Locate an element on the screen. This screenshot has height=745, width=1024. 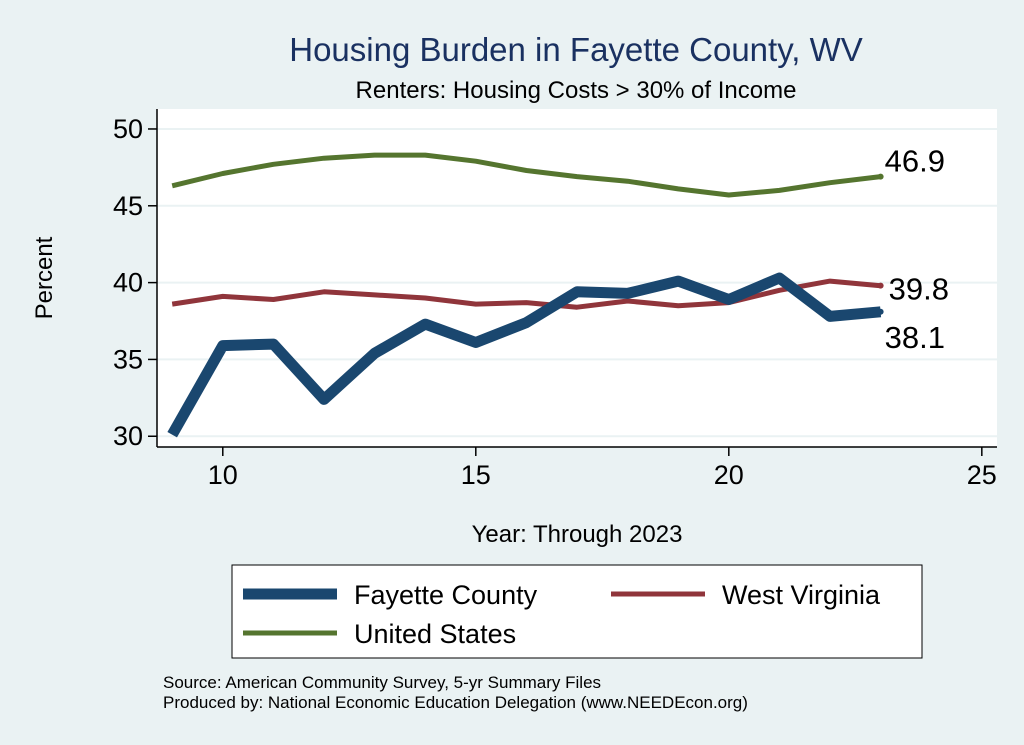
legend-label-west-virginia: West Virginia is located at coordinates (801, 595).